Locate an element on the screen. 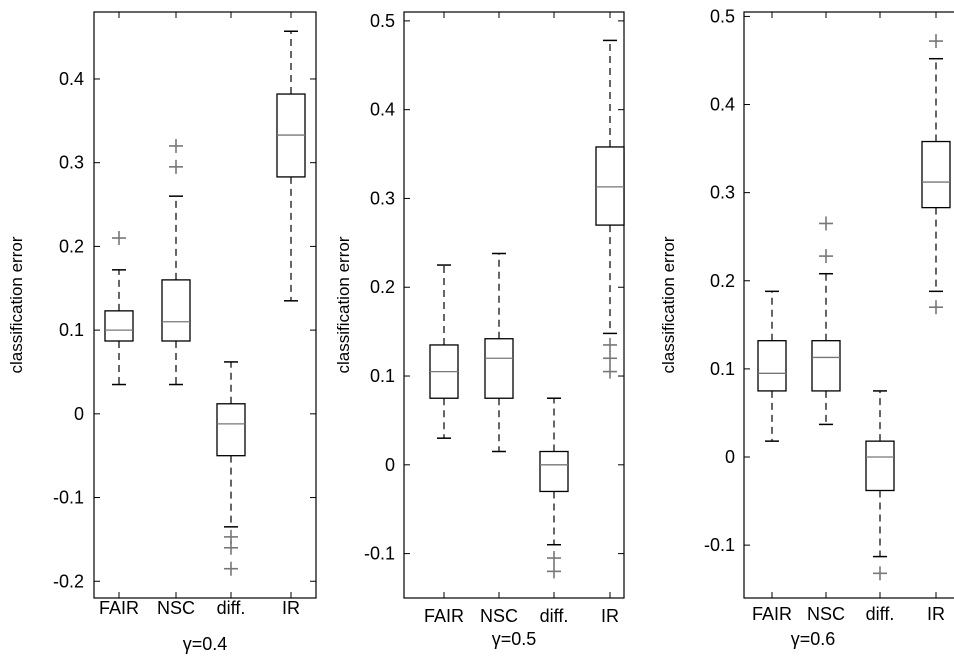  x-axis-label: γ=0.4 is located at coordinates (205, 644).